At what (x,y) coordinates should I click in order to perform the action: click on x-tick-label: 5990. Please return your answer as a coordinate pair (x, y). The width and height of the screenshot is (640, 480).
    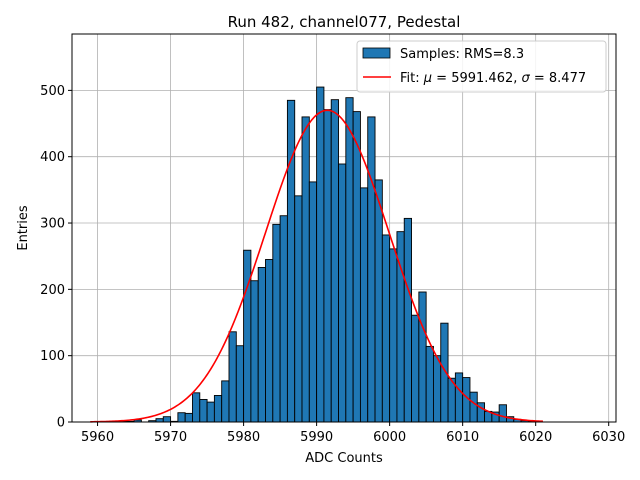
    Looking at the image, I should click on (316, 437).